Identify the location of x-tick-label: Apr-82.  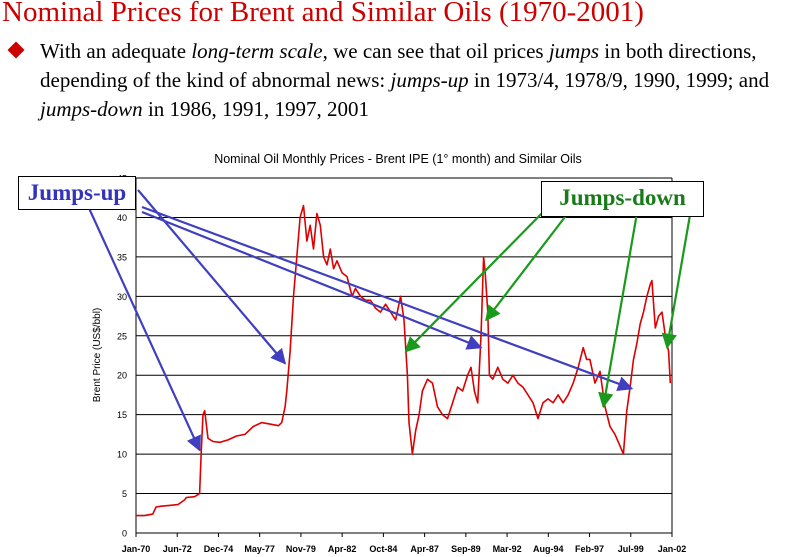
(342, 549).